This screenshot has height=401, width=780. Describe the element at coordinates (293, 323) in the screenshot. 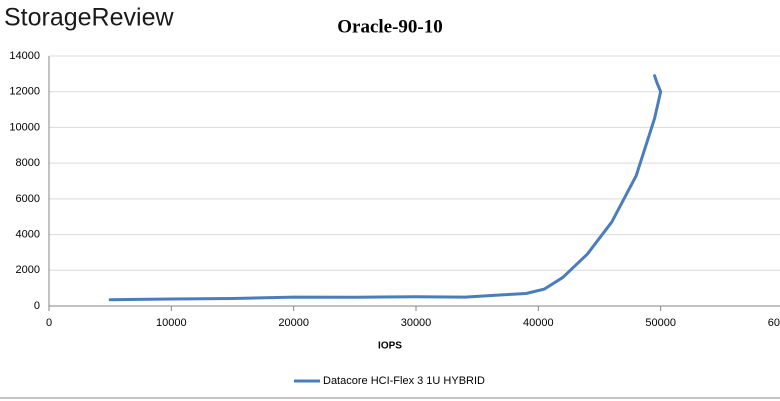

I see `x-tick-label: 20000` at that location.